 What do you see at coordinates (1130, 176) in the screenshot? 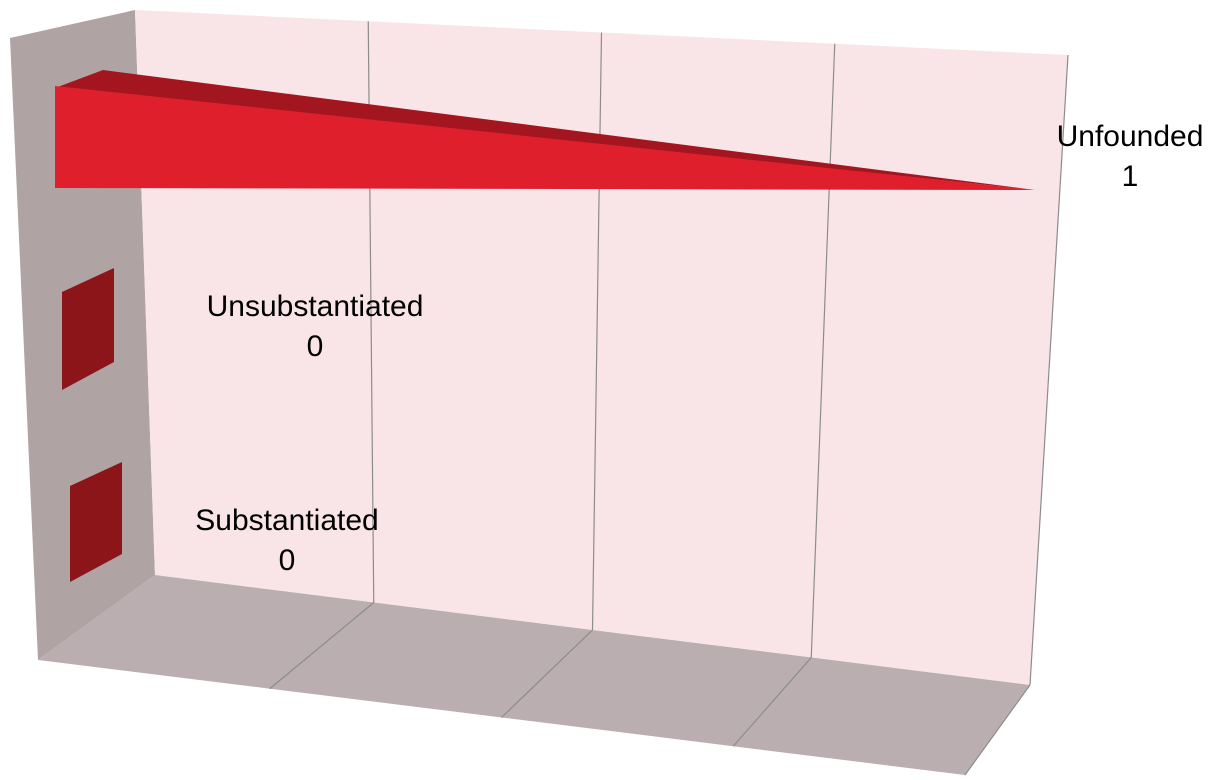
I see `data-label-unfounded-value: 1` at bounding box center [1130, 176].